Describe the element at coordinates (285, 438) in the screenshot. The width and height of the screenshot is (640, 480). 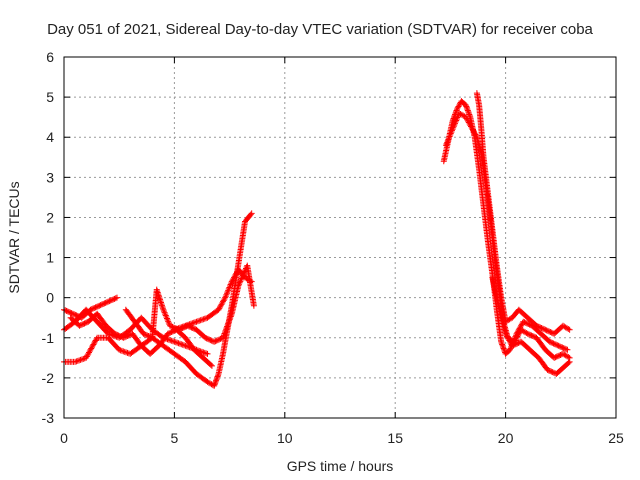
I see `x-tick-label: 10` at that location.